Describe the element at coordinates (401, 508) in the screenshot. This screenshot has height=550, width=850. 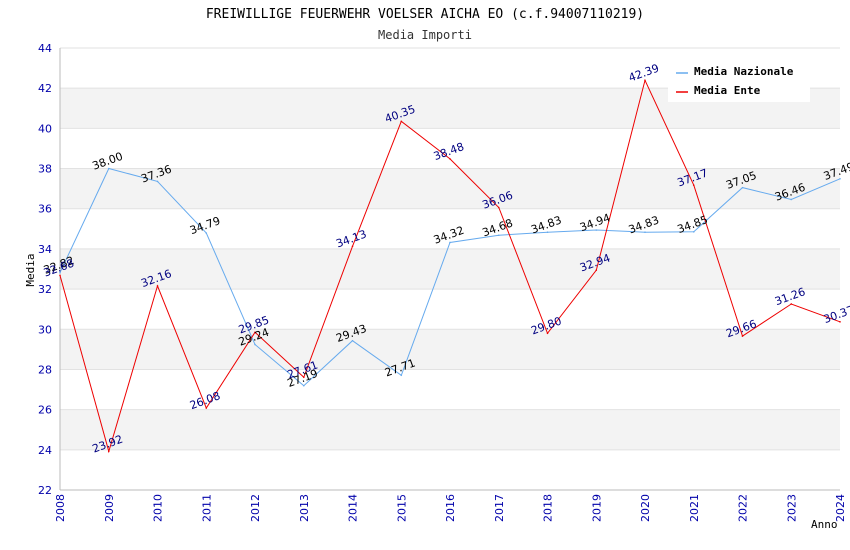
I see `x-tick-label: 2015` at that location.